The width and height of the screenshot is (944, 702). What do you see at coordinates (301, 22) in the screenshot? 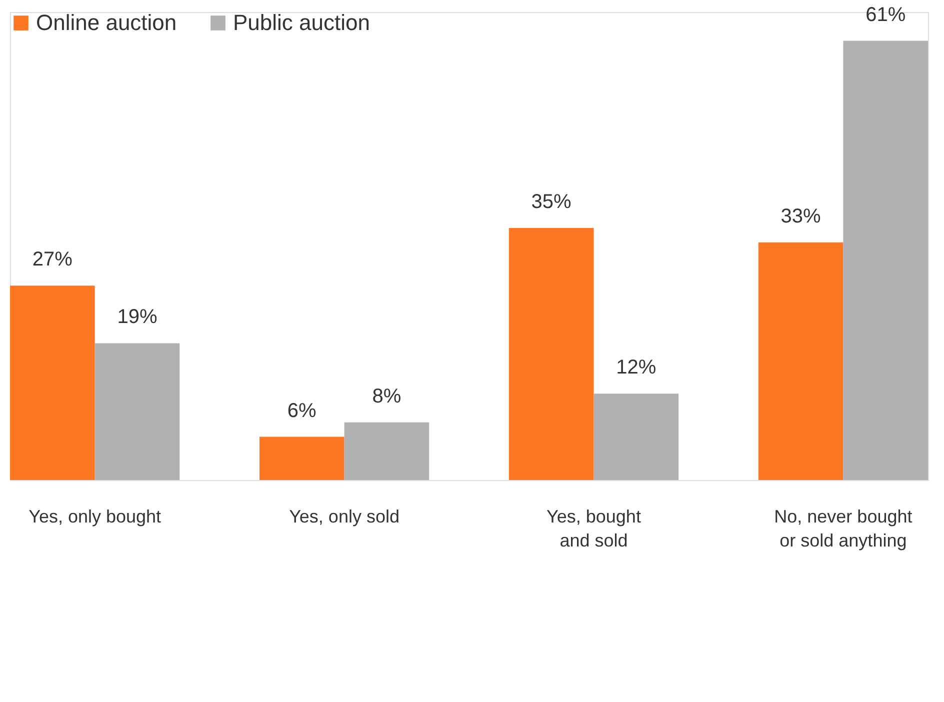
I see `legend-label: Public auction` at bounding box center [301, 22].